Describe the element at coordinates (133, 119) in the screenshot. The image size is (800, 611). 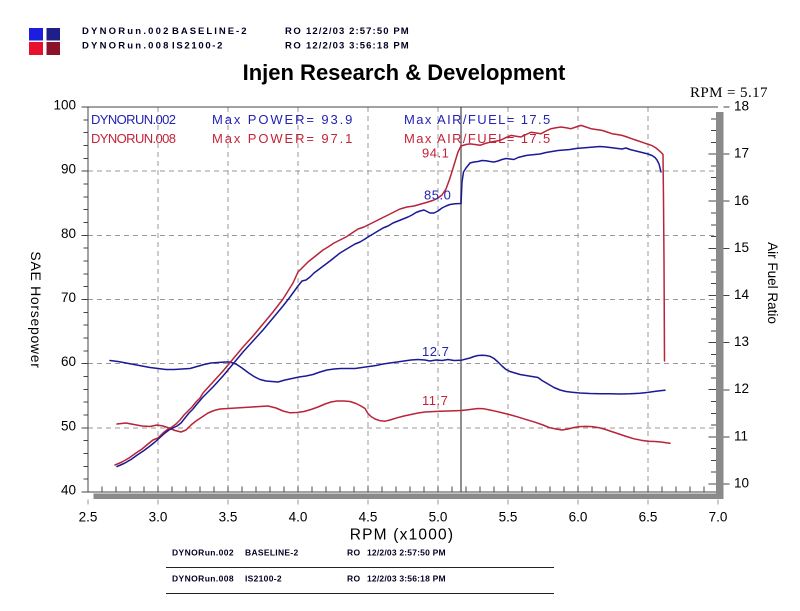
I see `svg-text: DYNORUN.002` at that location.